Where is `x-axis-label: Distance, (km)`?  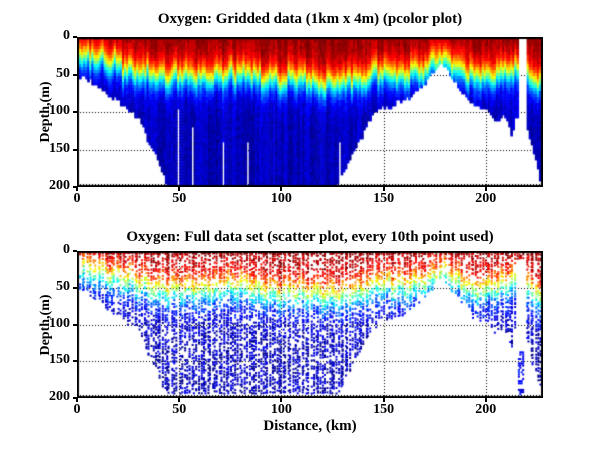
x-axis-label: Distance, (km) is located at coordinates (310, 426).